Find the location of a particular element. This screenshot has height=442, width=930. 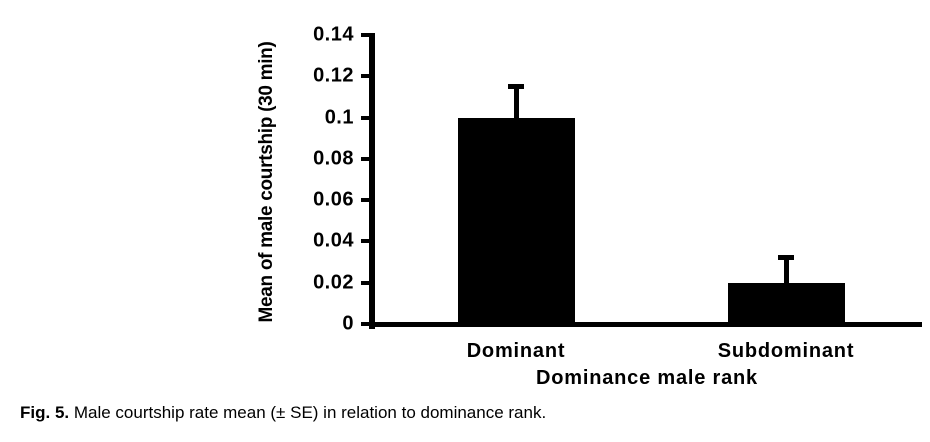

y-tick-label: 0 is located at coordinates (348, 323).